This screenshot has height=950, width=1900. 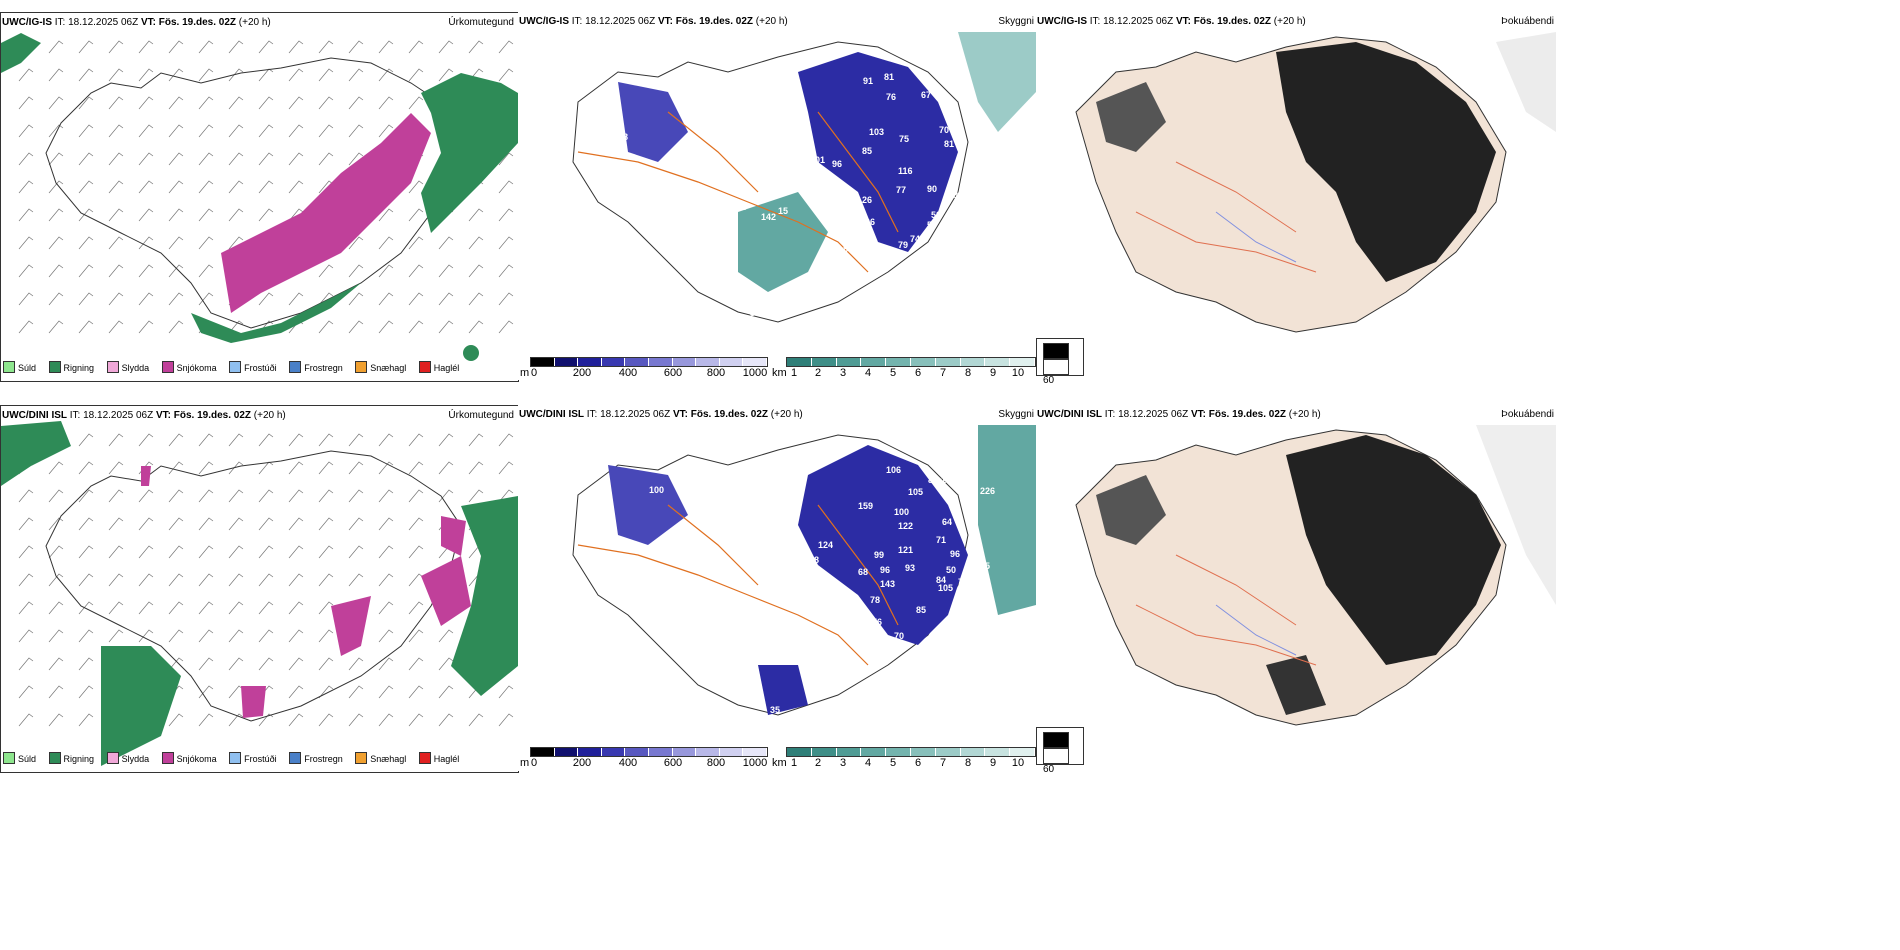 What do you see at coordinates (54, 758) in the screenshot?
I see `legend-swatch` at bounding box center [54, 758].